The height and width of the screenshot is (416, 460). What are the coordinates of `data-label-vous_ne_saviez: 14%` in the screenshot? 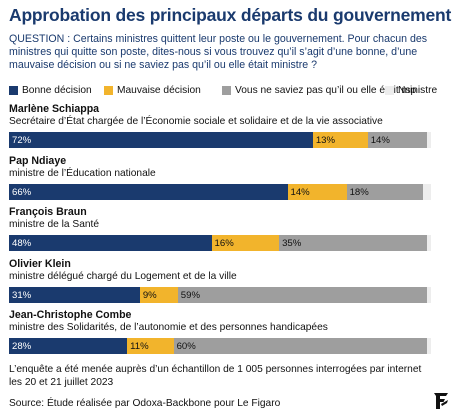 It's located at (380, 140).